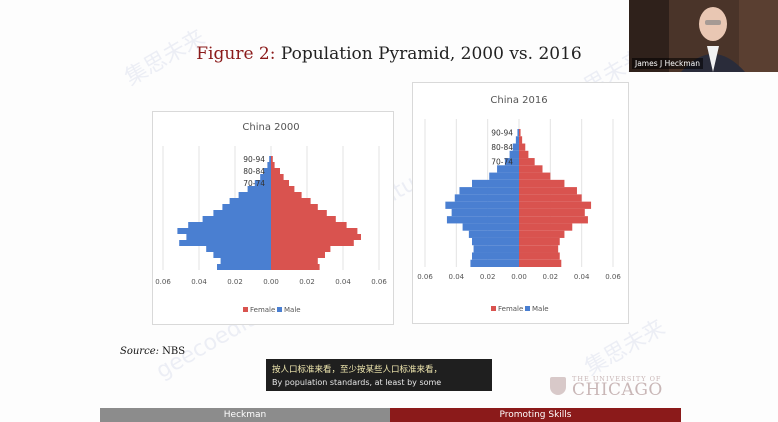 The image size is (778, 422). Describe the element at coordinates (617, 390) in the screenshot. I see `logo-big-text: CHICAGO` at that location.